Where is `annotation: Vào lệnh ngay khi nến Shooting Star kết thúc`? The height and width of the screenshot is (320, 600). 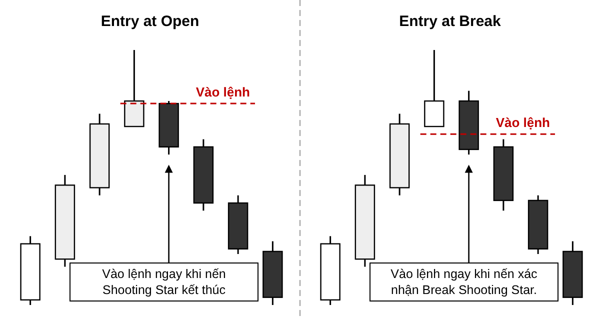 annotation: Vào lệnh ngay khi nến Shooting Star kết thúc is located at coordinates (164, 282).